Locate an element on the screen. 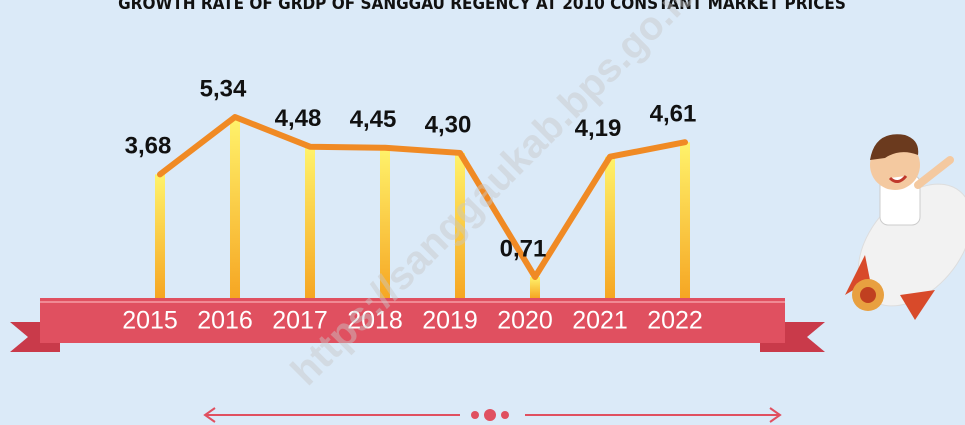  data-label: 4,61 is located at coordinates (673, 114).